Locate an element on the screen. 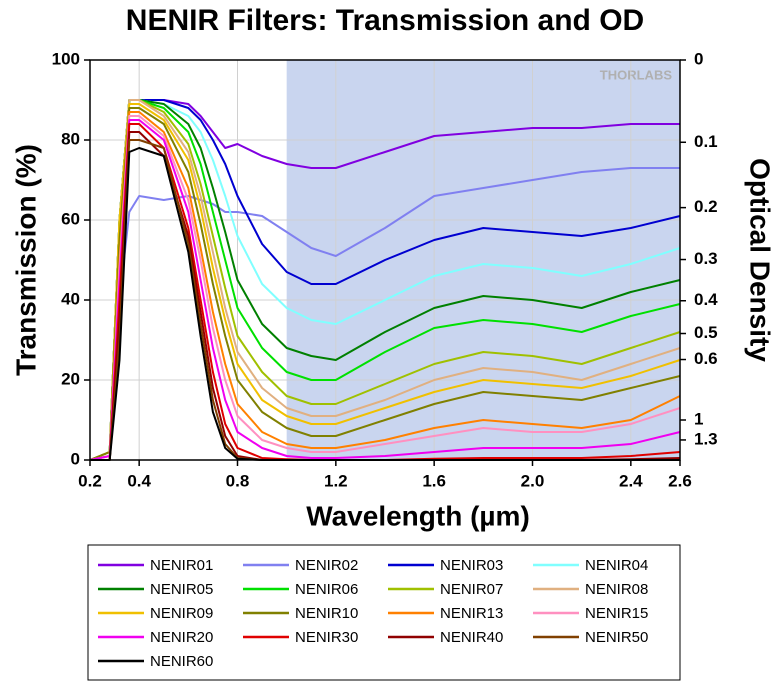 This screenshot has width=780, height=690. legend-label: NENIR07 is located at coordinates (471, 589).